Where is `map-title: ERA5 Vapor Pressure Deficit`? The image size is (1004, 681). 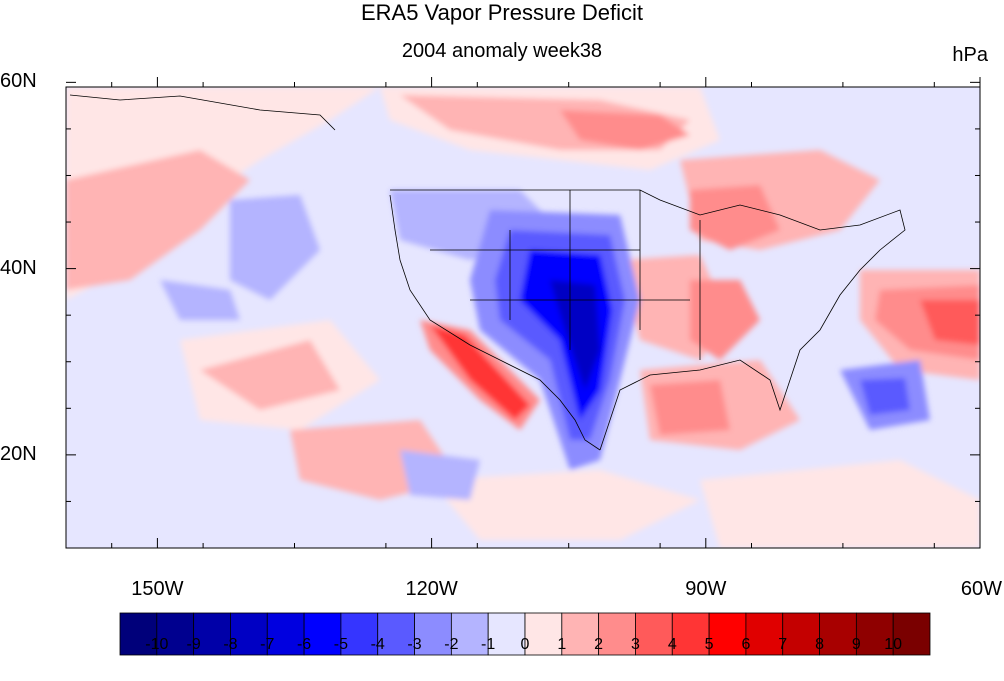
map-title: ERA5 Vapor Pressure Deficit is located at coordinates (502, 12).